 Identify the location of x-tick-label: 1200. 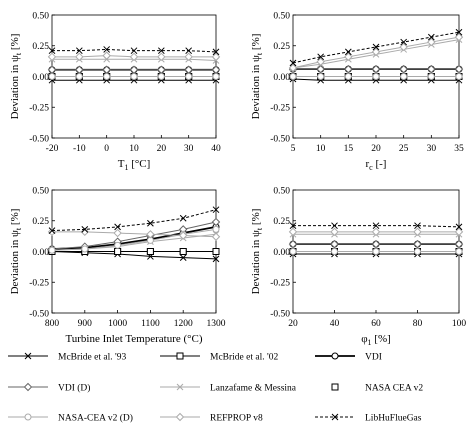
(183, 324).